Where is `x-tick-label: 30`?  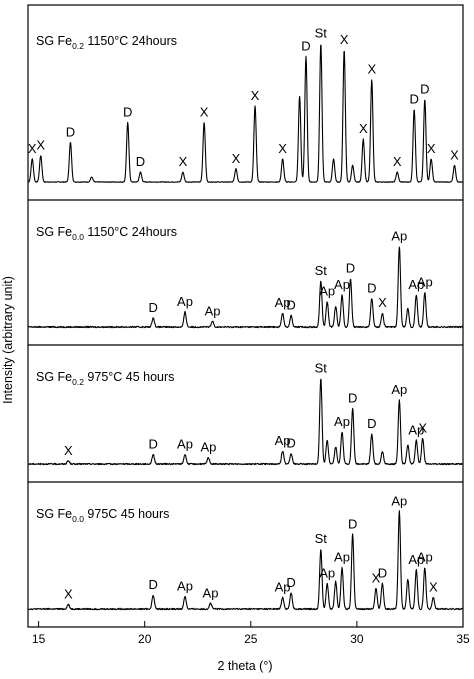
x-tick-label: 30 is located at coordinates (357, 639).